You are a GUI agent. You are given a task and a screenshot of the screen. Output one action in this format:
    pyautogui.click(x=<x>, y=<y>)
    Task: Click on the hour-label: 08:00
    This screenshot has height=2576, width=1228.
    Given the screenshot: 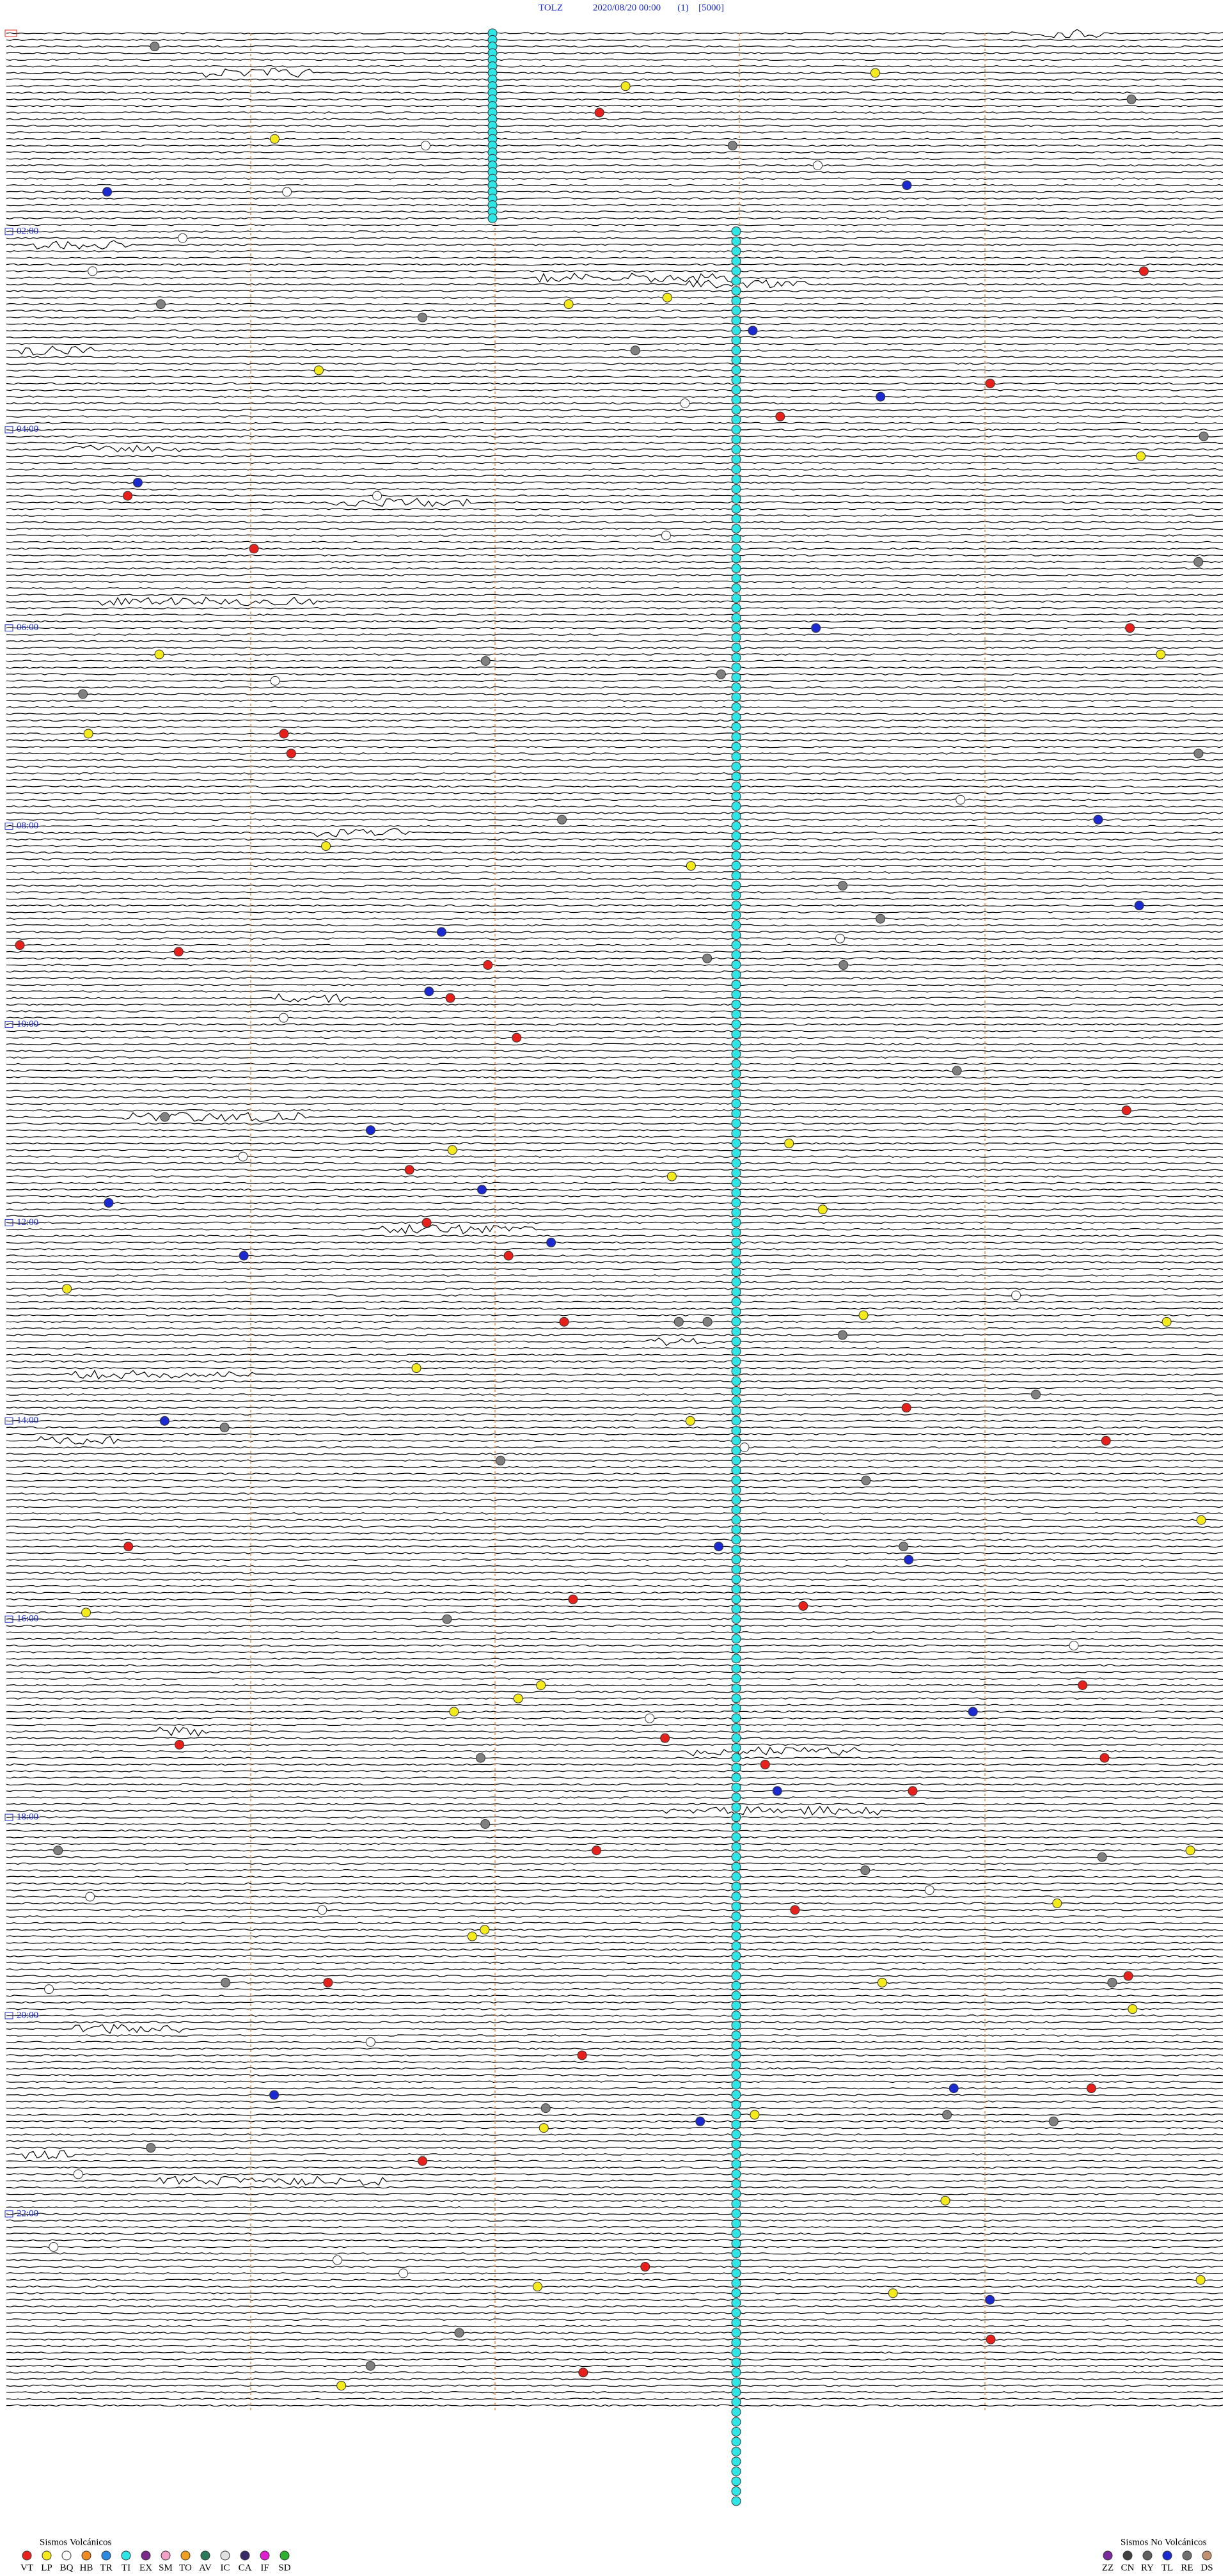 What is the action you would take?
    pyautogui.click(x=27, y=826)
    